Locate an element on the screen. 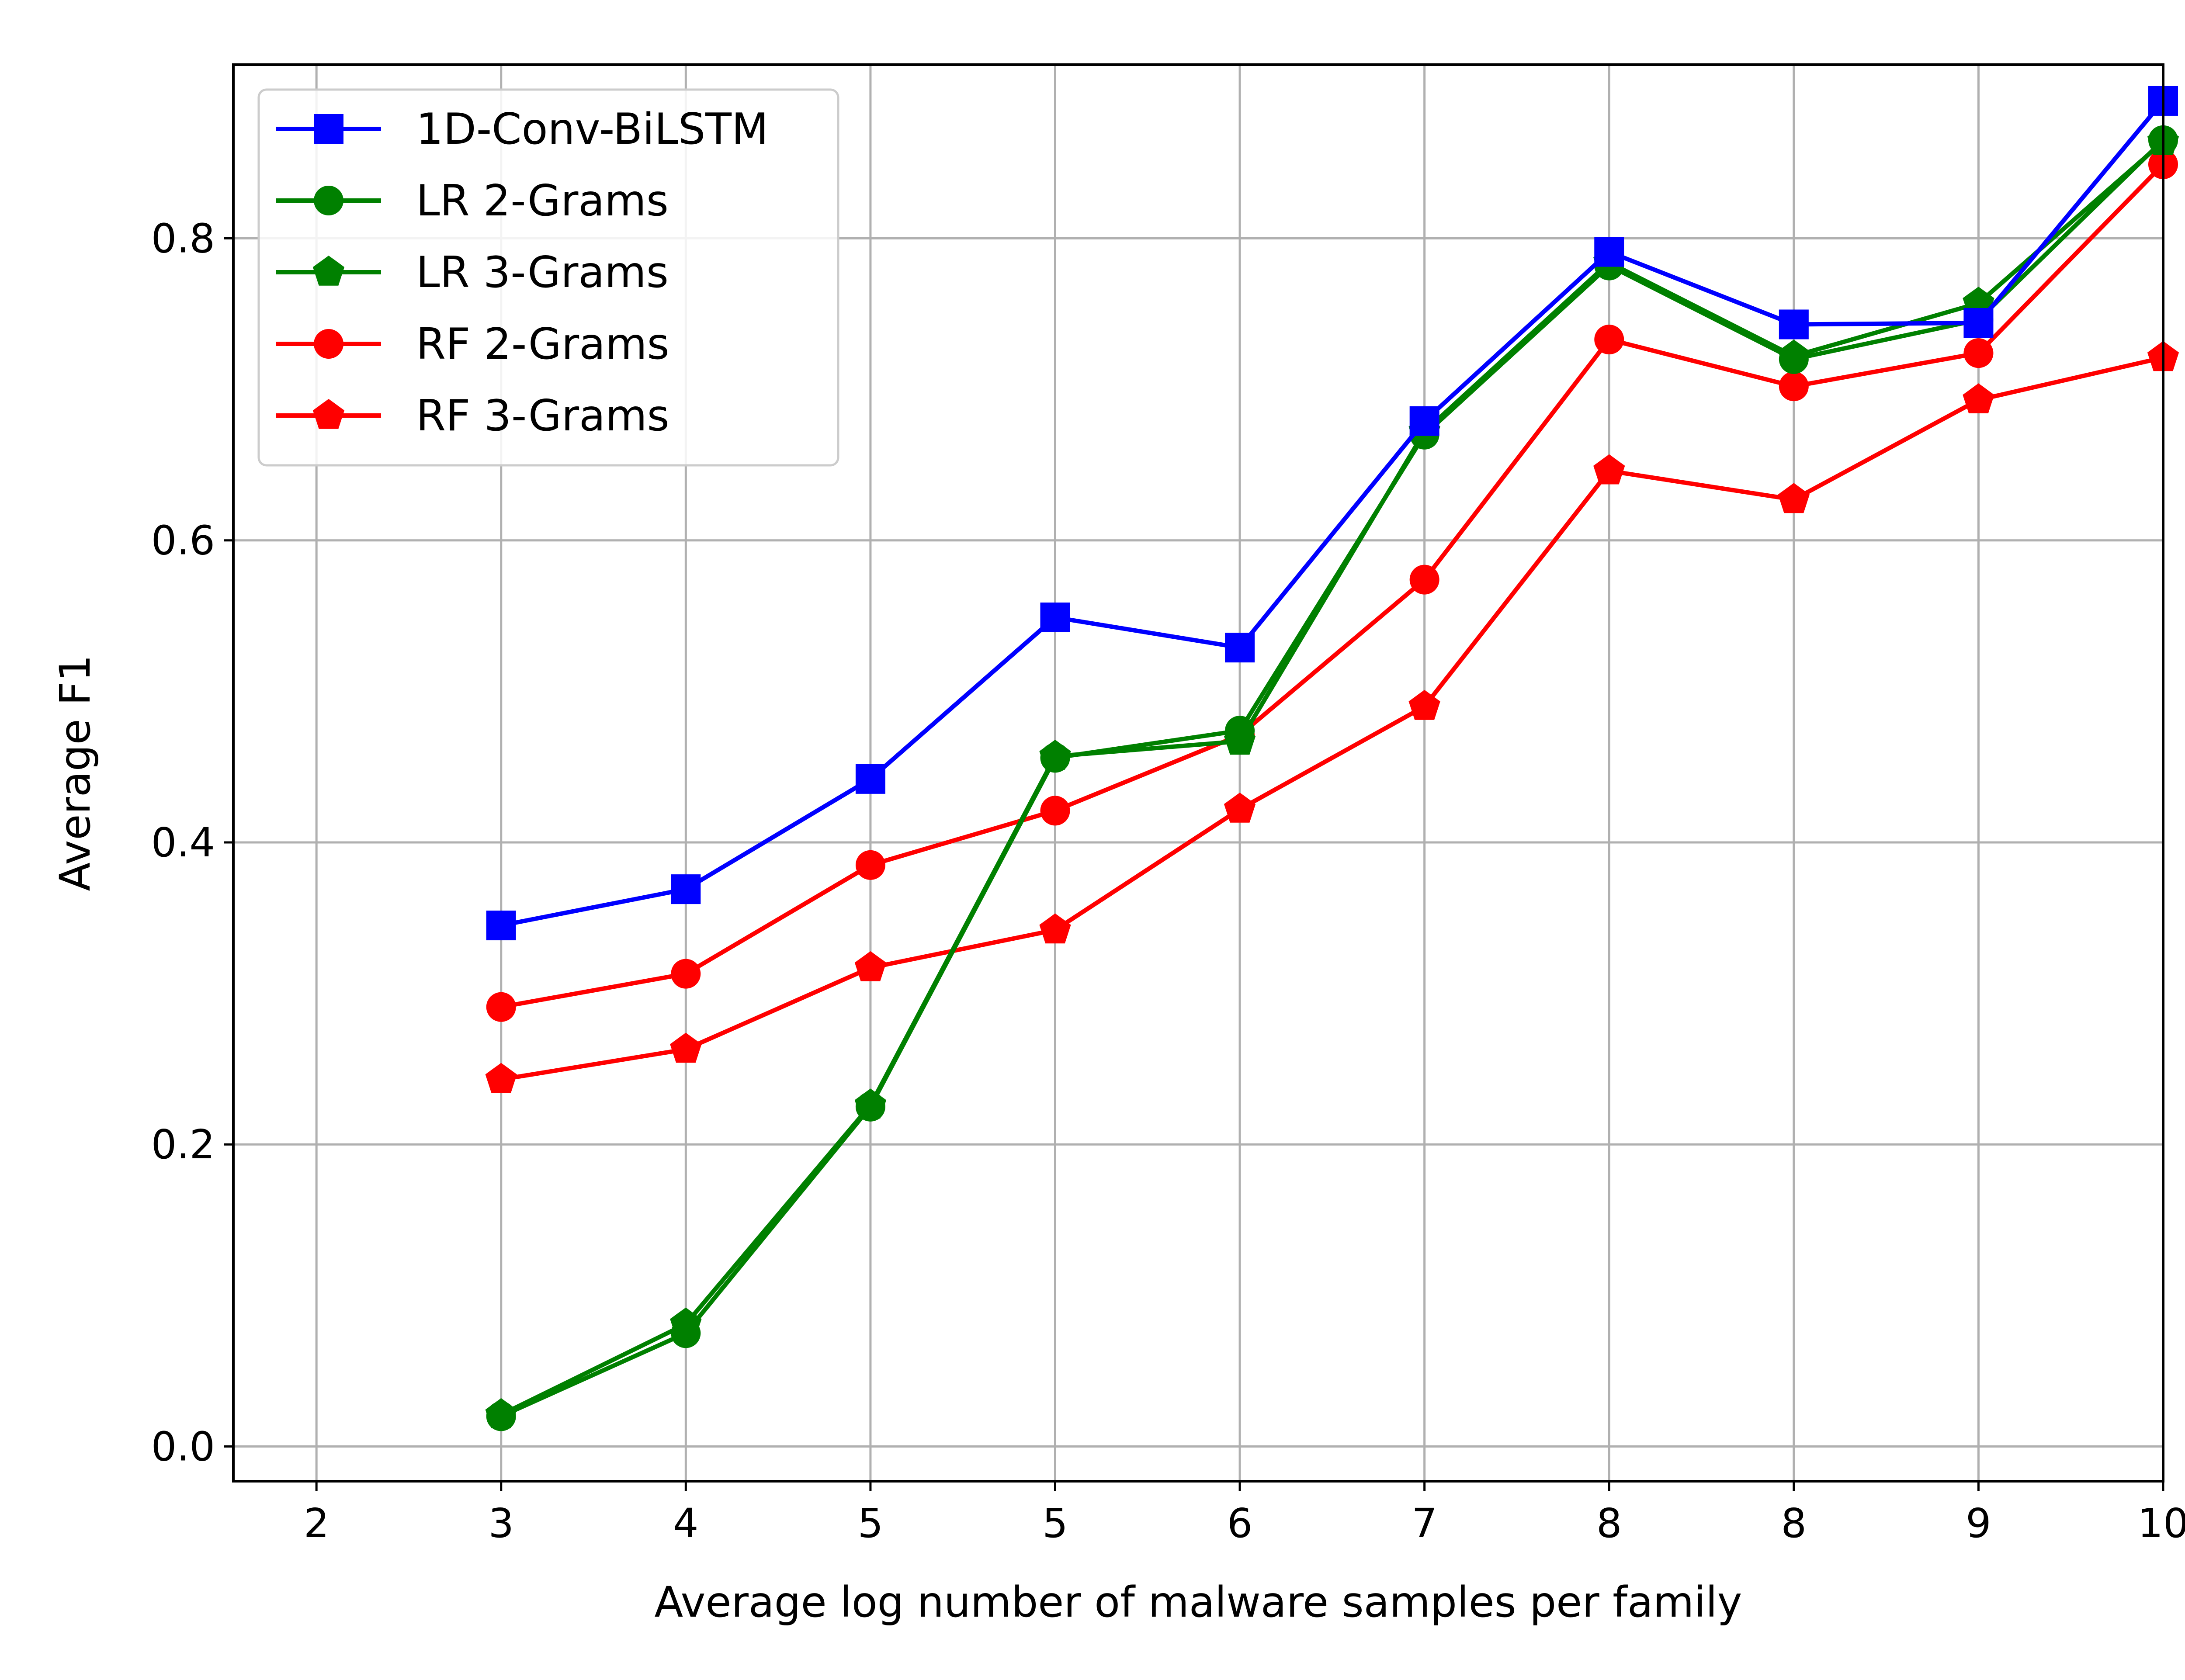  legend-item: LR 2-Grams is located at coordinates (473, 201).